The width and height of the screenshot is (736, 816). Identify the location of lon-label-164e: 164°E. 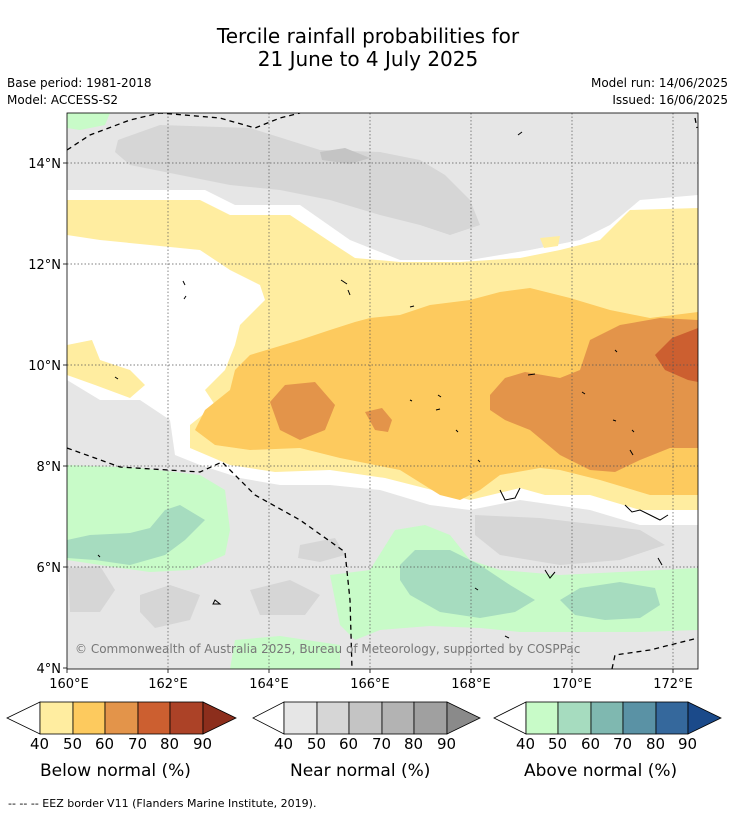
(269, 684).